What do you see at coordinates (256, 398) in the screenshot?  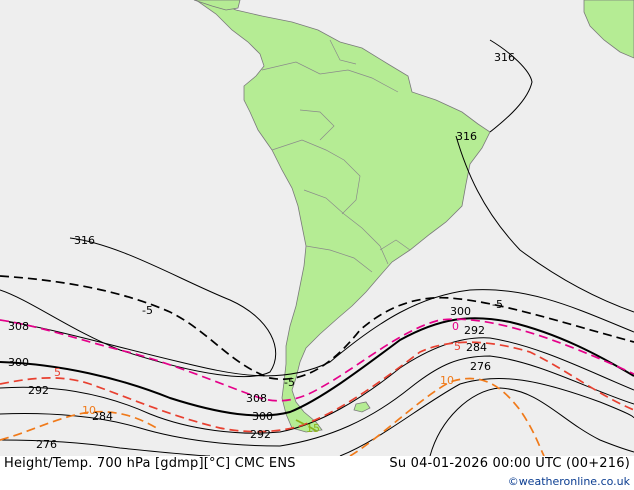 I see `label-308-south: 308` at bounding box center [256, 398].